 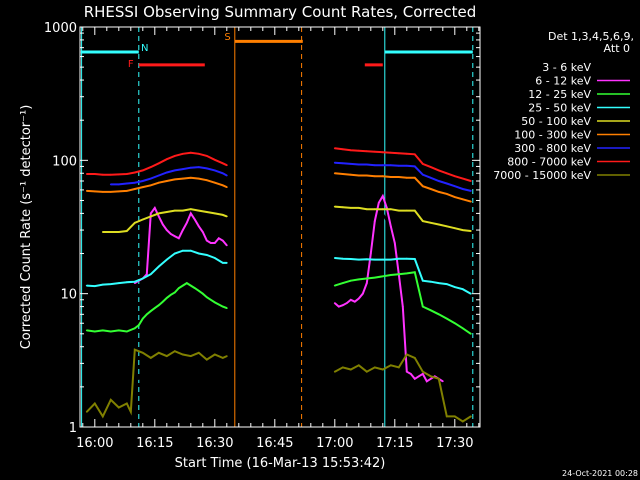 I want to click on flag-label-1: F, so click(x=131, y=64).